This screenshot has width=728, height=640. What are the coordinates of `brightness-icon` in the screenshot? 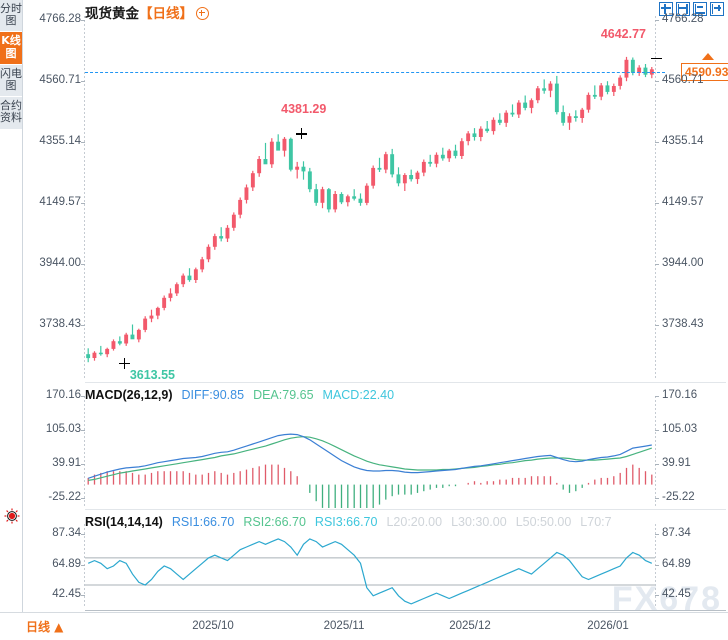 It's located at (12, 516).